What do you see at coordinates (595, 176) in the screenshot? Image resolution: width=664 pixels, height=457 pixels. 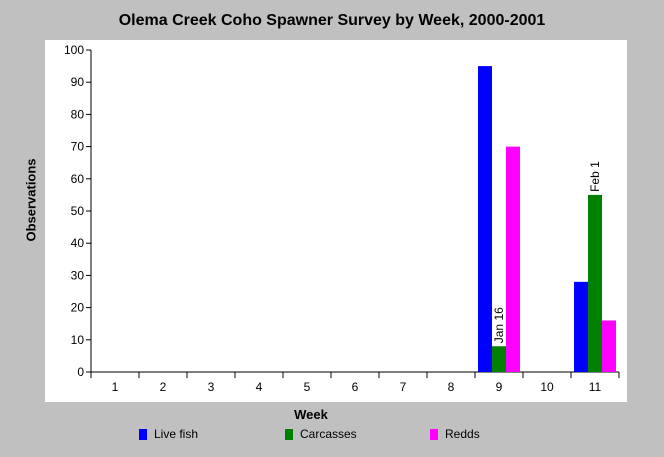 I see `annotation-feb-1: Feb 1` at bounding box center [595, 176].